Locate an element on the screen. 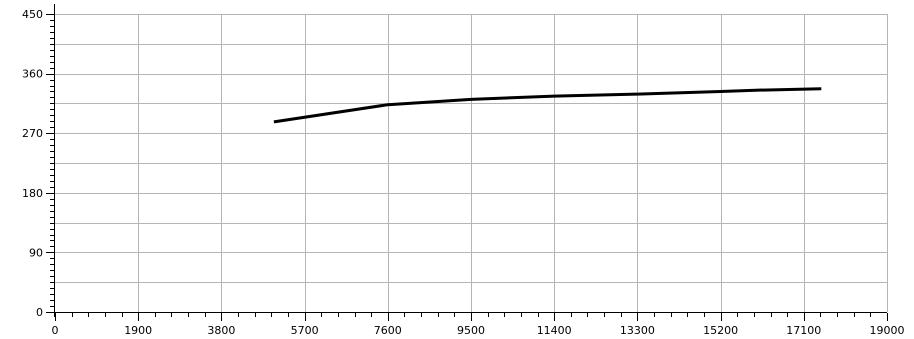 The height and width of the screenshot is (339, 914). x-tick-label: 7600 is located at coordinates (388, 330).